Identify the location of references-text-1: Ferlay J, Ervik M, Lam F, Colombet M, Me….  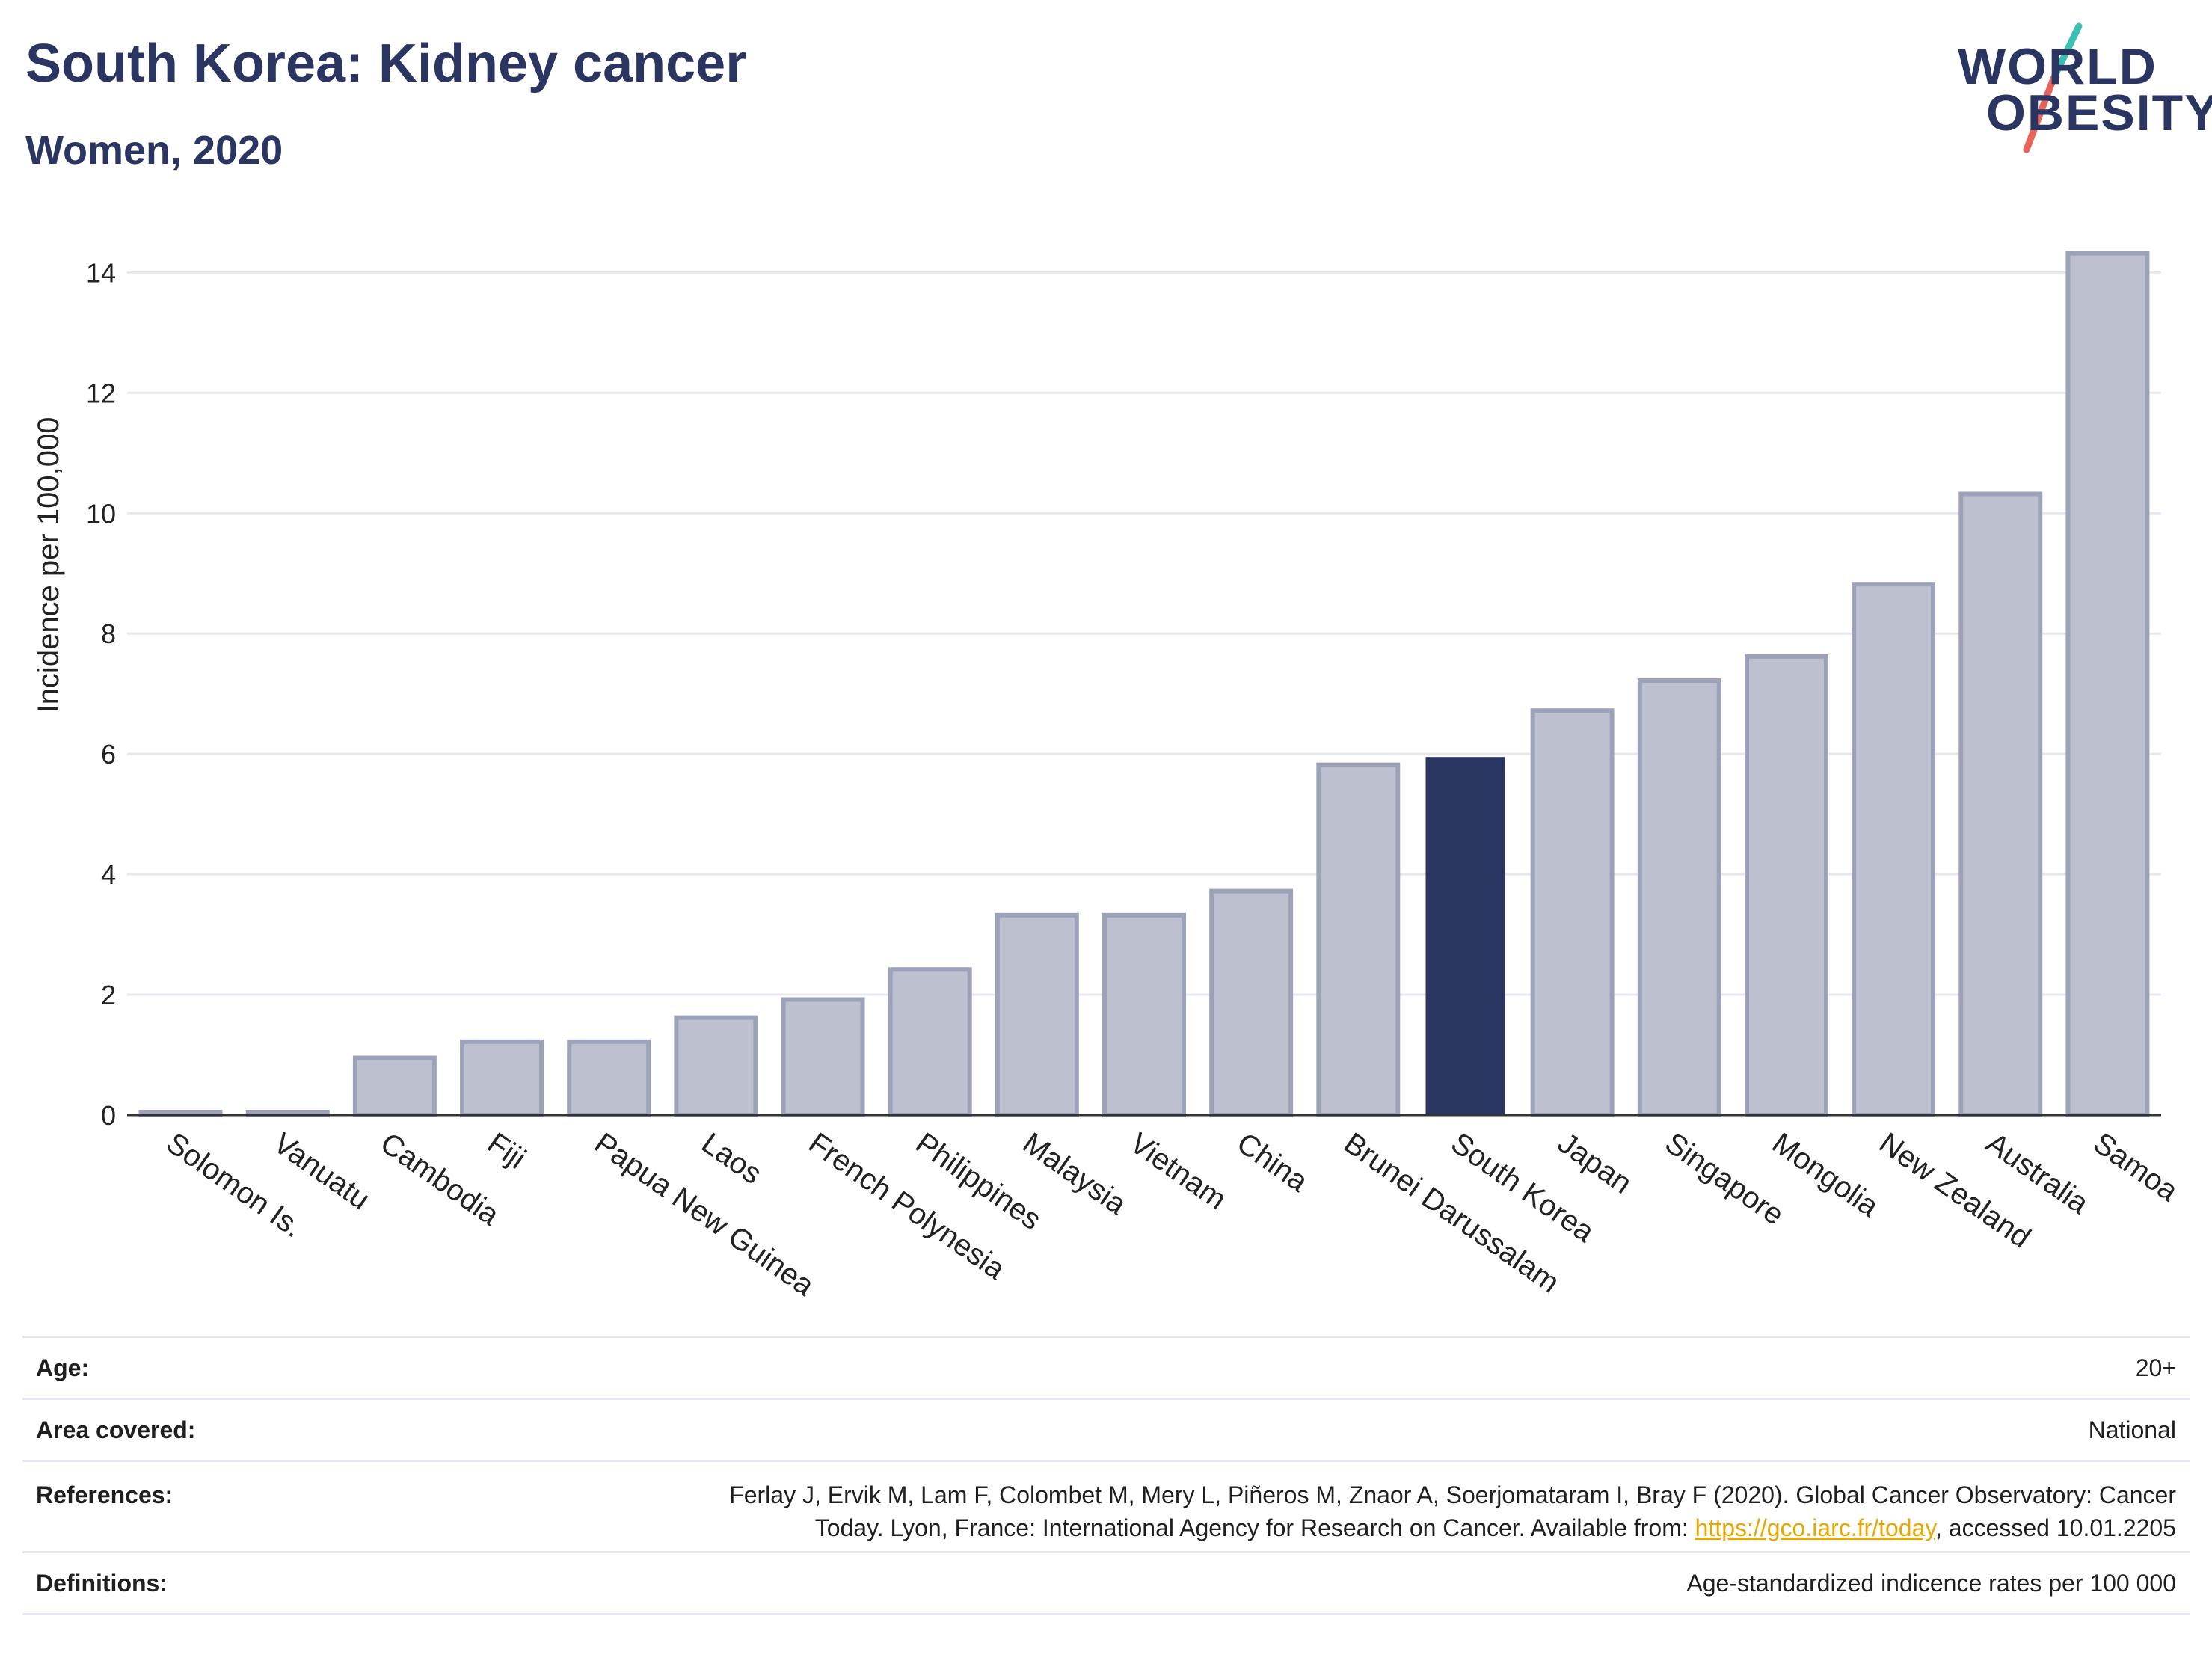
(1452, 1494).